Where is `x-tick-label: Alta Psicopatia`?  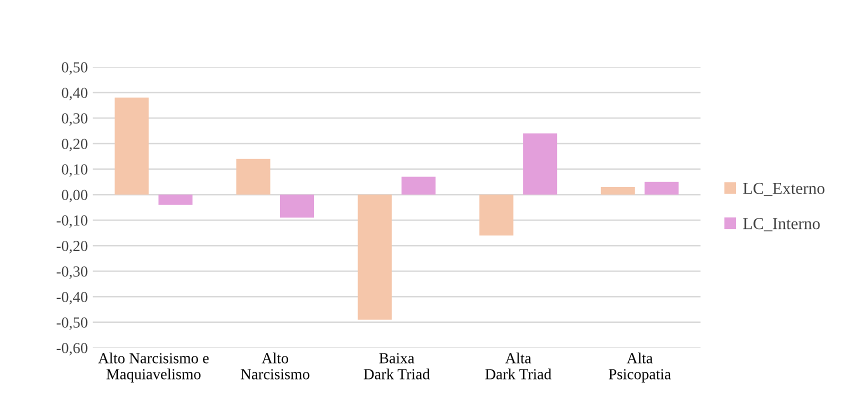
x-tick-label: Alta Psicopatia is located at coordinates (639, 367).